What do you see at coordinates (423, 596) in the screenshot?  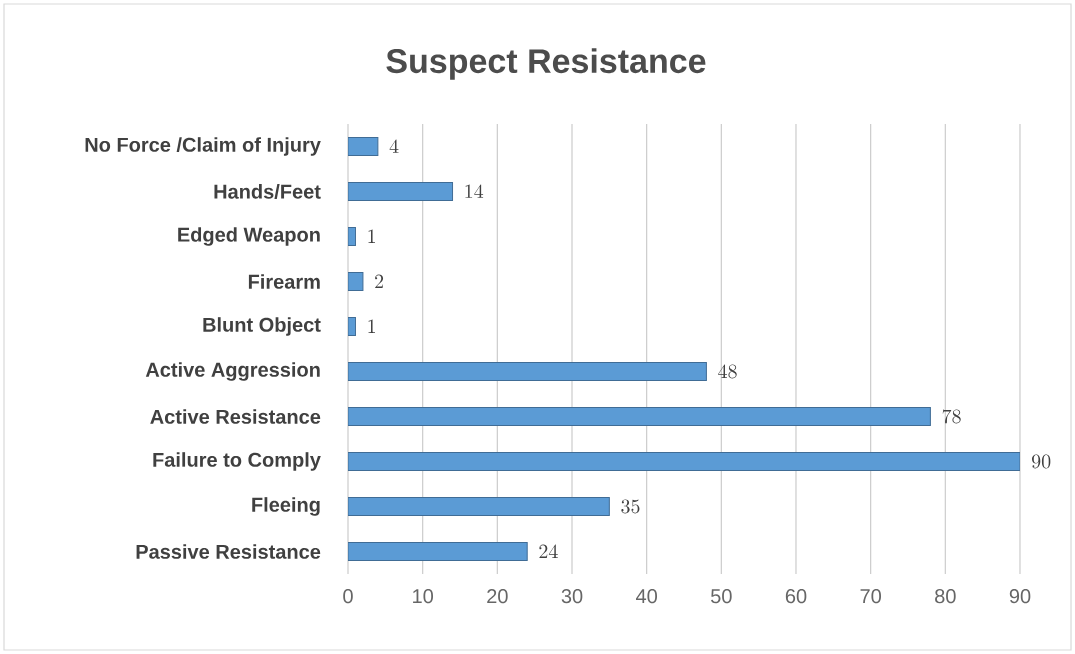 I see `x-tick-label: 10` at bounding box center [423, 596].